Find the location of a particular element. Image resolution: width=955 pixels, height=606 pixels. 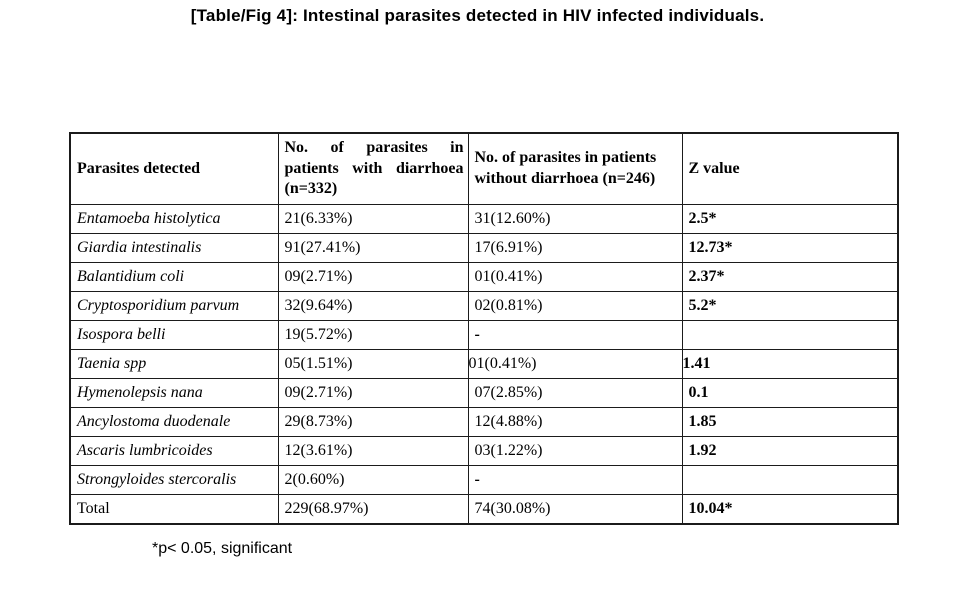

cell-z-value: 1.41 is located at coordinates (790, 364).